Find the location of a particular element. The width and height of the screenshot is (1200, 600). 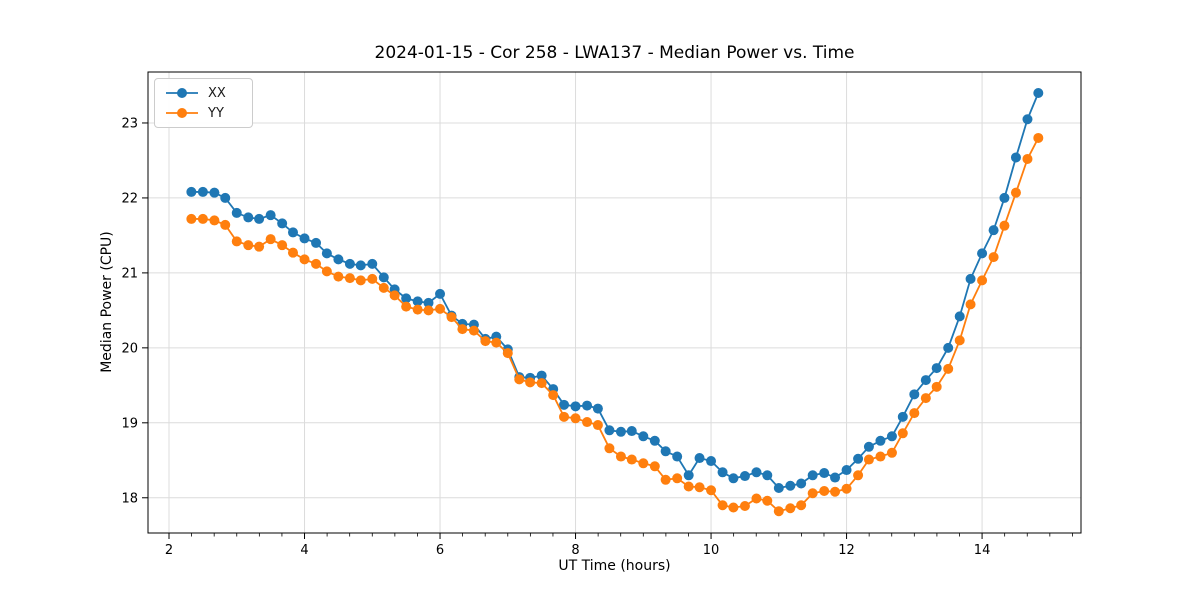

legend-key-yy is located at coordinates (182, 113).